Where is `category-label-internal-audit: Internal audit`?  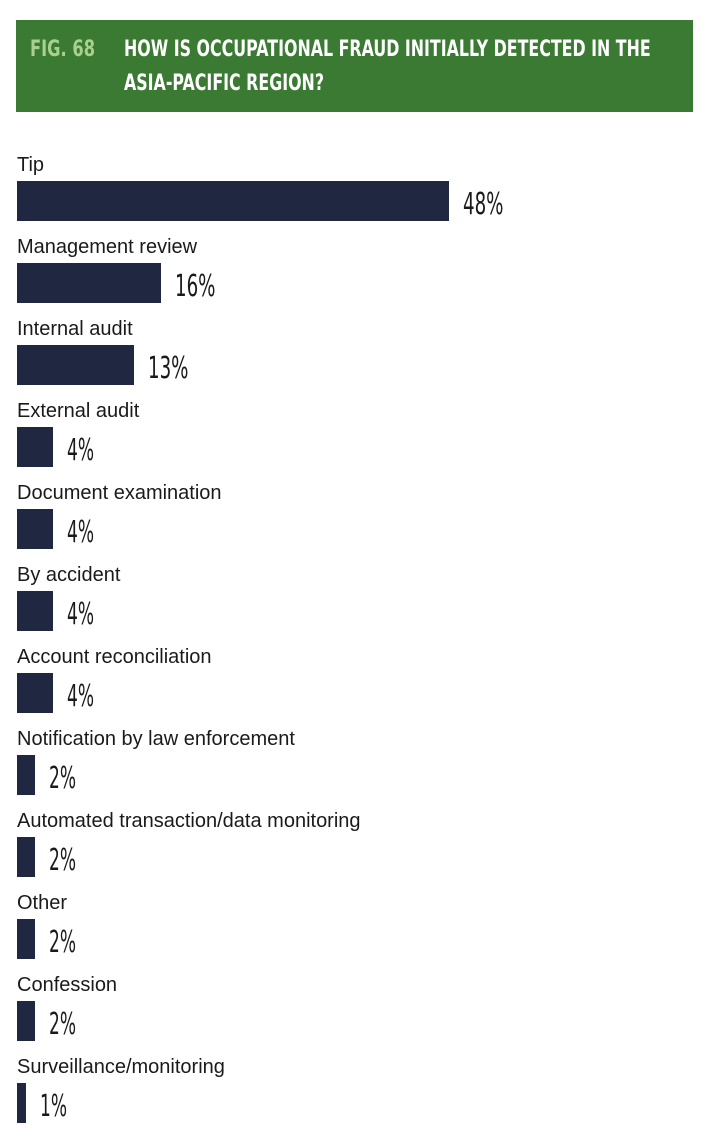 category-label-internal-audit: Internal audit is located at coordinates (75, 329).